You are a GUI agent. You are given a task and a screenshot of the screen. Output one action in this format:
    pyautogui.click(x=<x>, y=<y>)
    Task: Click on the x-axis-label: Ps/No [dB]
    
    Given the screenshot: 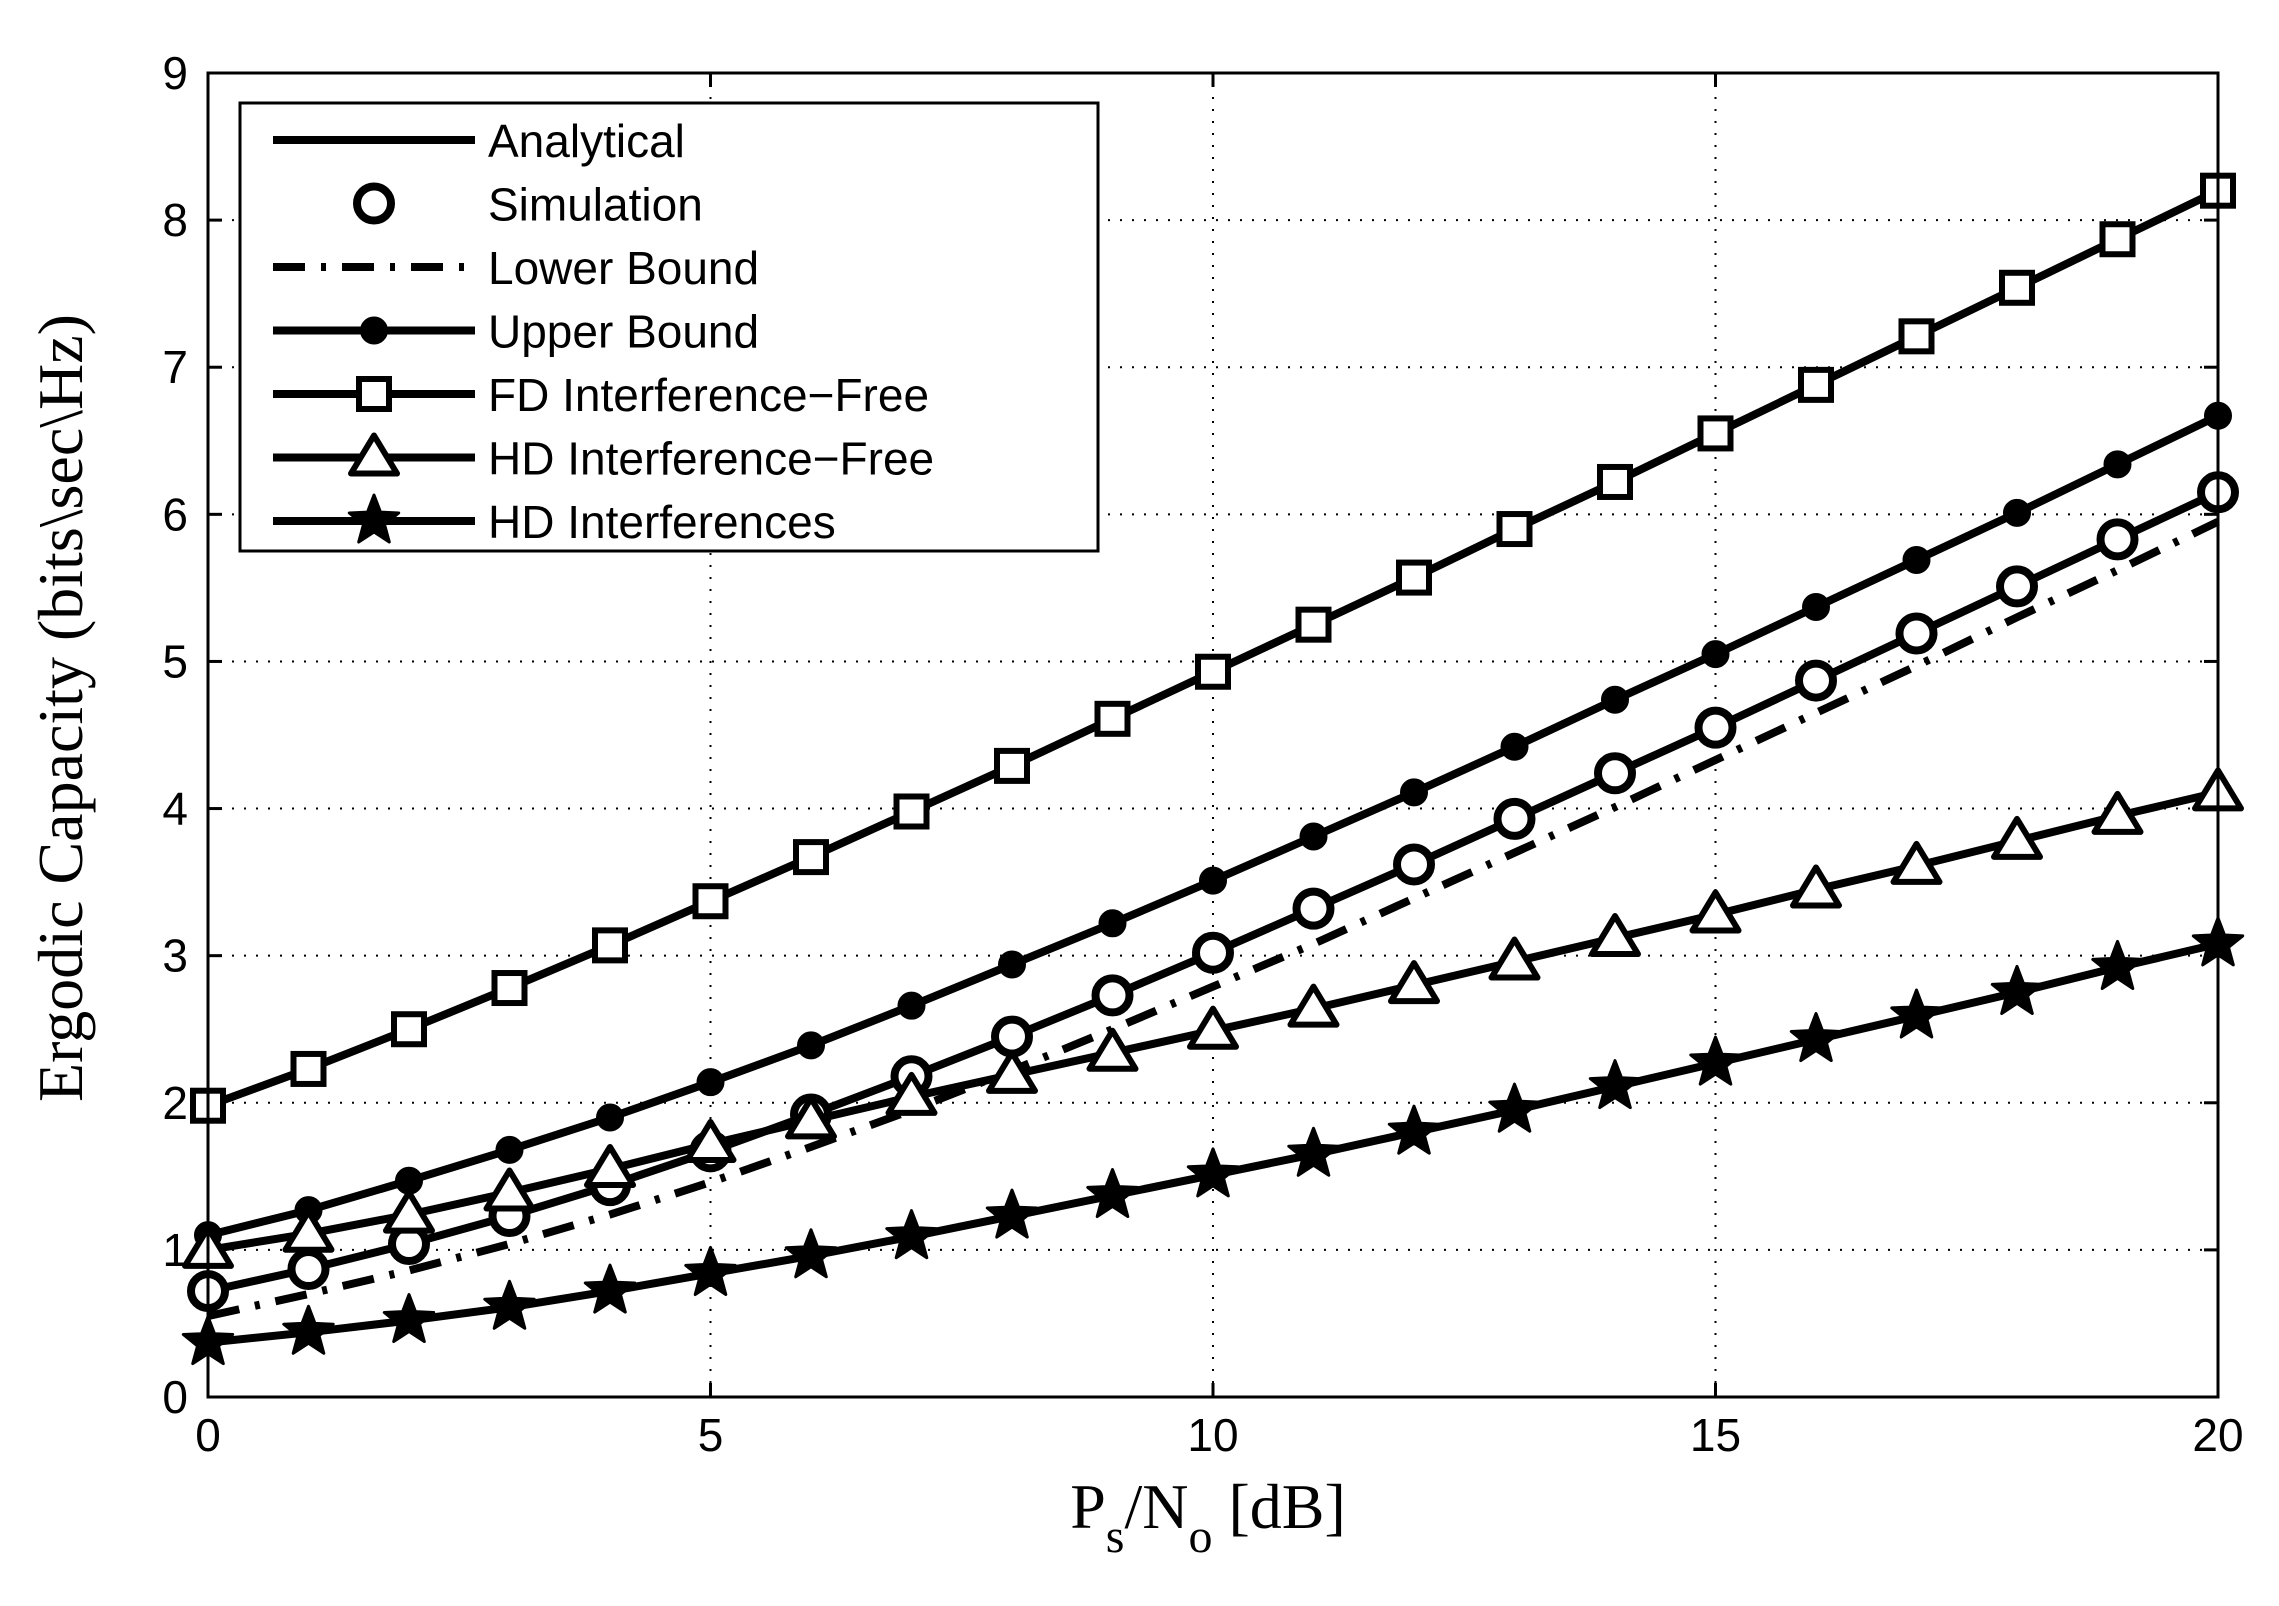 What is the action you would take?
    pyautogui.click(x=1208, y=1517)
    